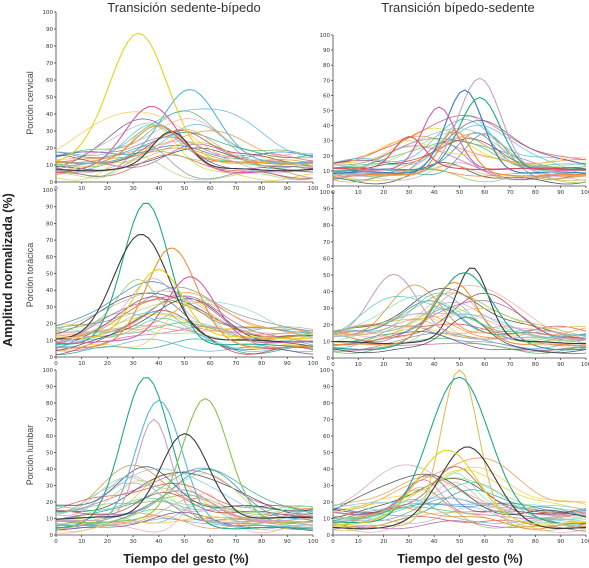  Describe the element at coordinates (30, 275) in the screenshot. I see `row-label-toracica: Porción torácica` at that location.